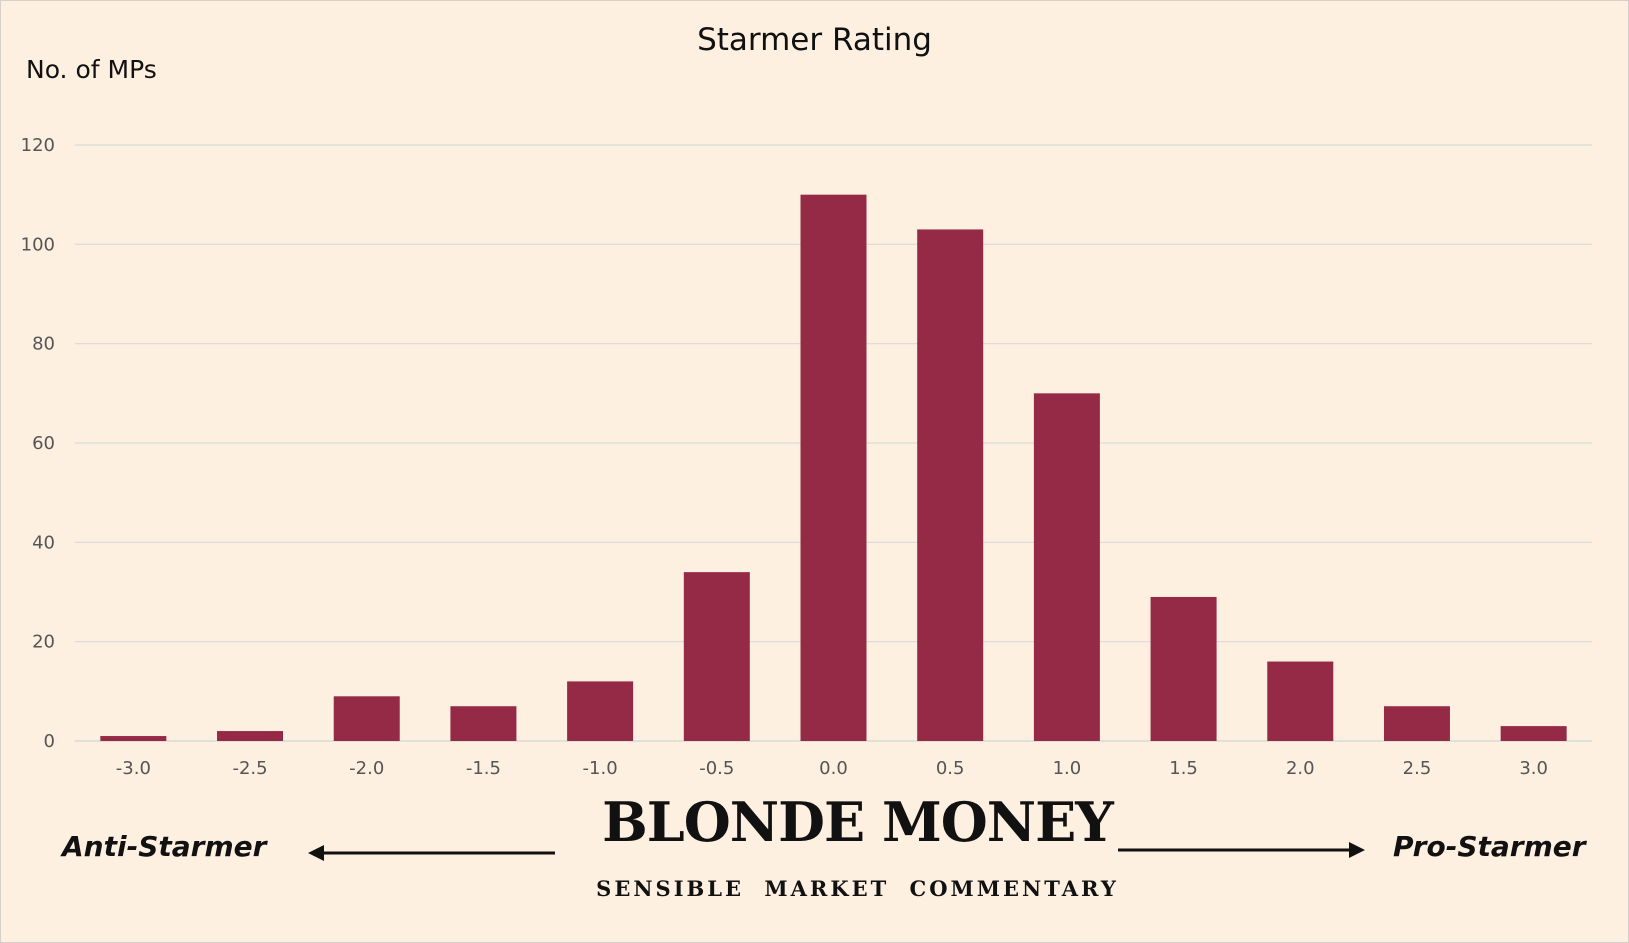 The width and height of the screenshot is (1629, 943). Describe the element at coordinates (250, 736) in the screenshot. I see `bar--2.5` at that location.